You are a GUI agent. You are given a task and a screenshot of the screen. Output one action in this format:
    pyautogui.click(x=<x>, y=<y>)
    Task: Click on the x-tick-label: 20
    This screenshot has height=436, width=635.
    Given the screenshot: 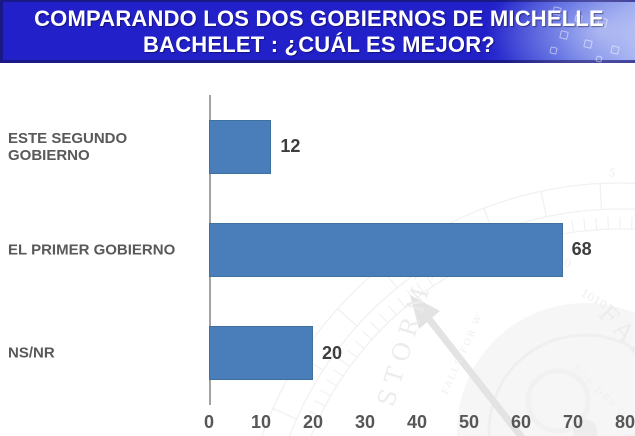 What is the action you would take?
    pyautogui.click(x=313, y=422)
    